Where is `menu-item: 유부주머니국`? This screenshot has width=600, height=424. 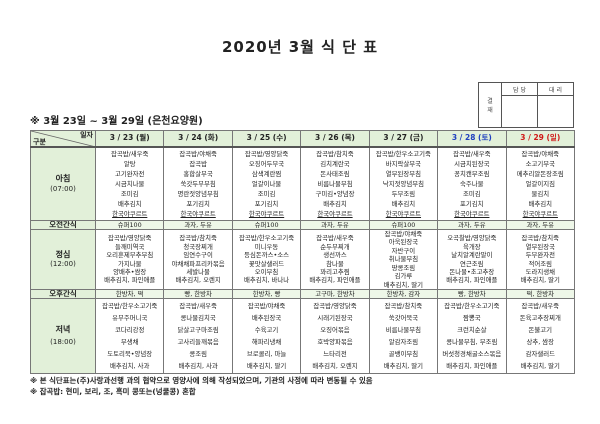
menu-item: 유부주머니국 is located at coordinates (130, 318).